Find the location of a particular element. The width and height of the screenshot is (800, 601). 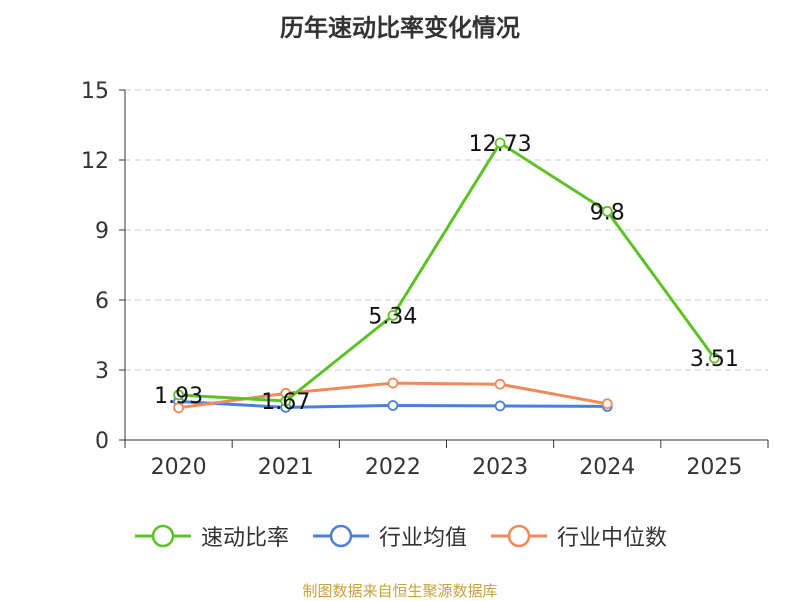

data-label: 9.8 is located at coordinates (607, 212).